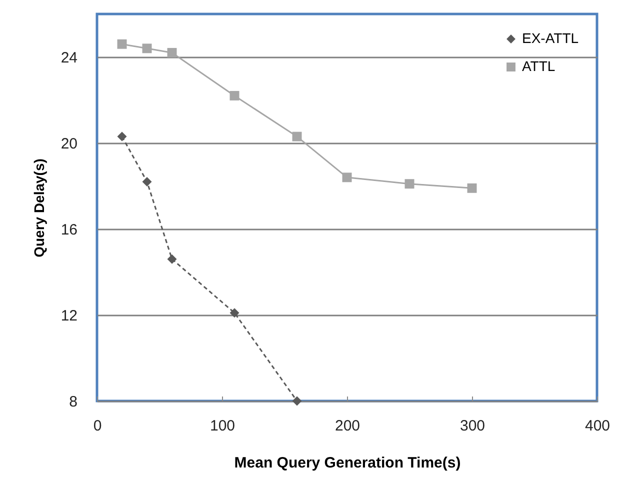  Describe the element at coordinates (473, 426) in the screenshot. I see `x-tick-label: 300` at that location.